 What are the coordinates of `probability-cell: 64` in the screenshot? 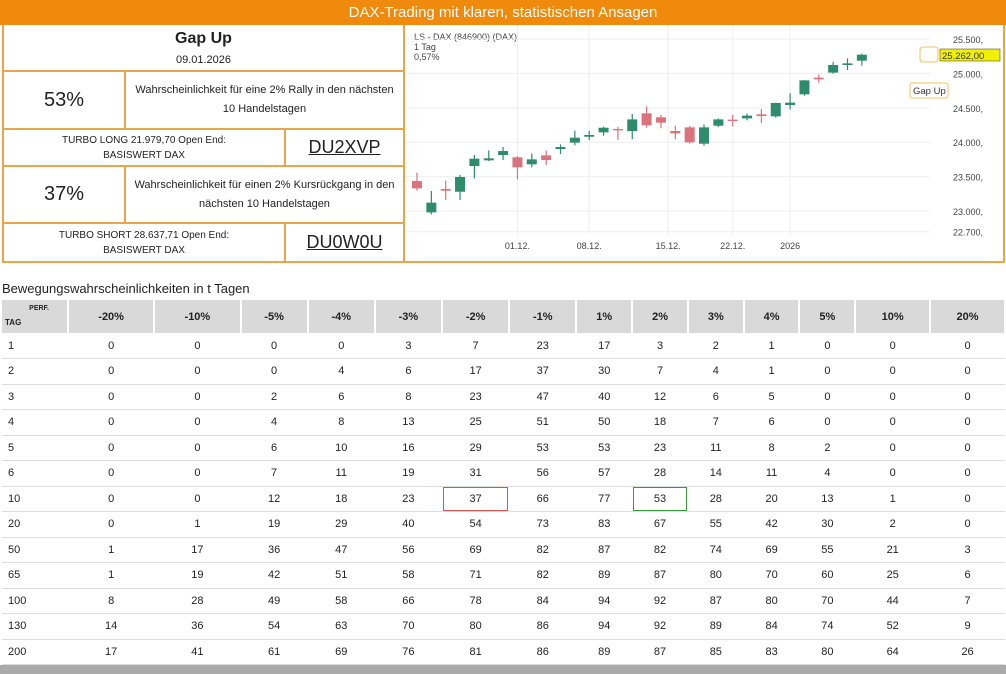 It's located at (893, 652).